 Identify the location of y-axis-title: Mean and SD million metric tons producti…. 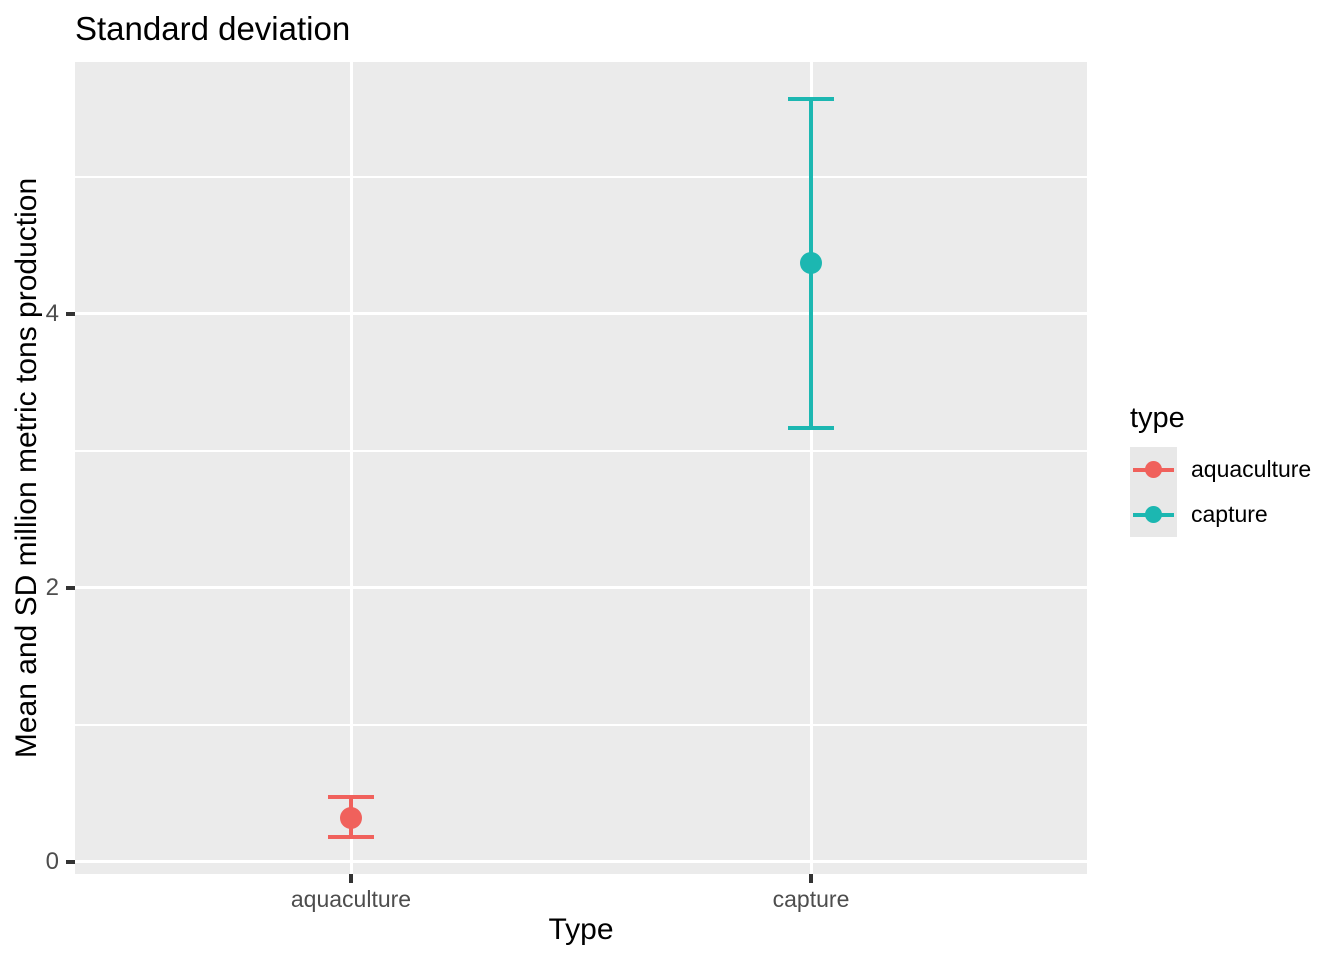
(26, 468).